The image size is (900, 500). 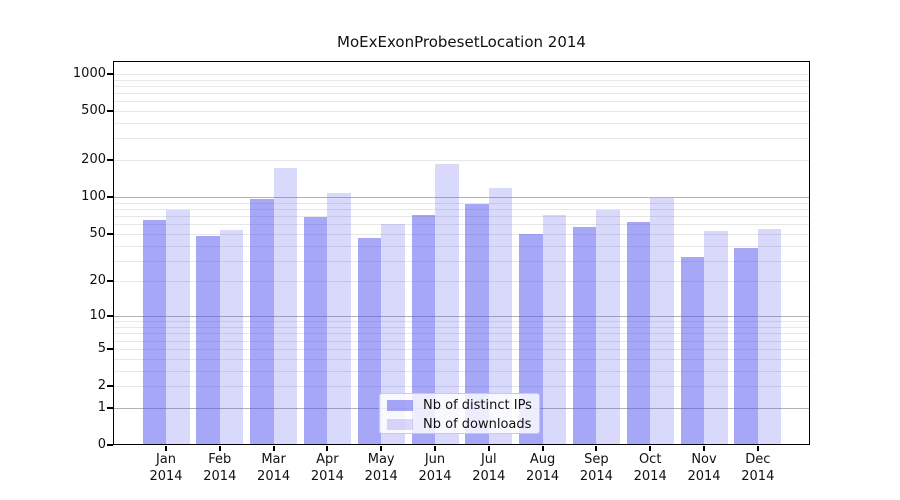 I want to click on y-tick-label: 100, so click(x=93, y=197).